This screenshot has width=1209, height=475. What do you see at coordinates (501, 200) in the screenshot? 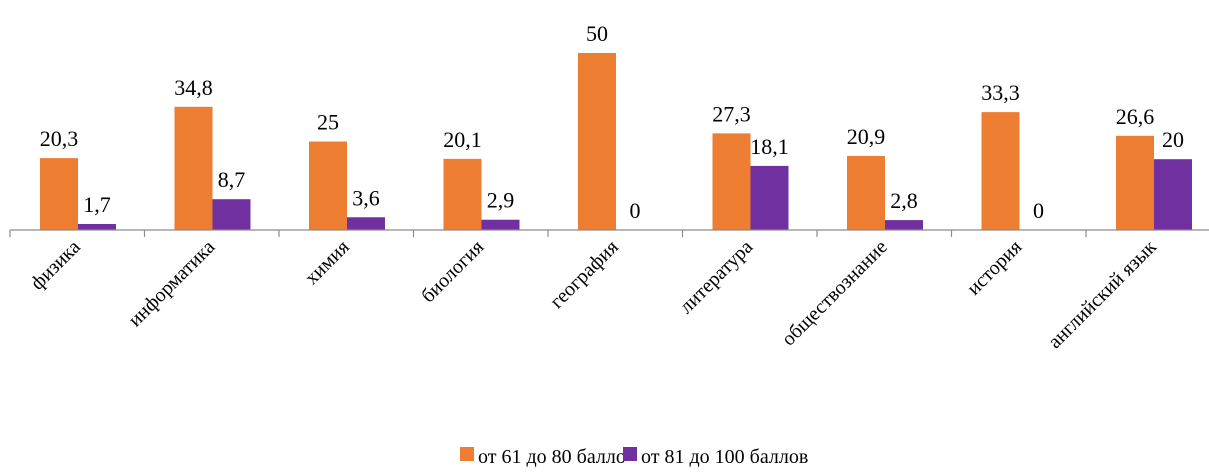
I see `data-label: 2,9` at bounding box center [501, 200].